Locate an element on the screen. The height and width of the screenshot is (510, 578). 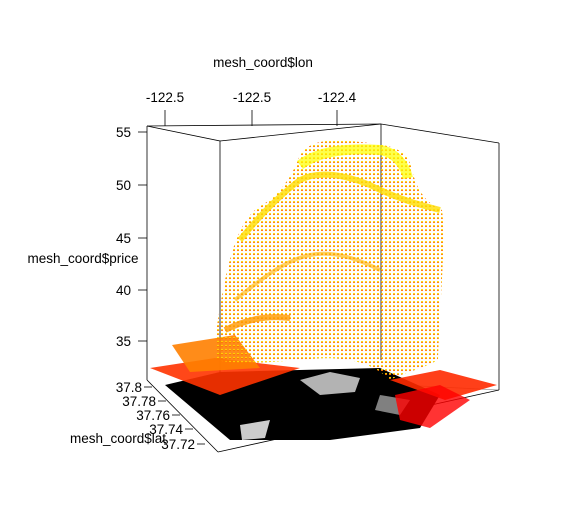
z-tick-label: 35 is located at coordinates (123, 341).